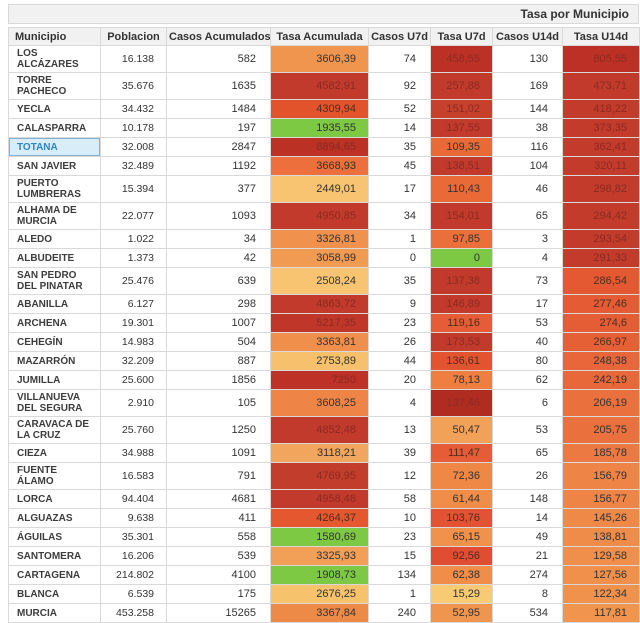  Describe the element at coordinates (324, 258) in the screenshot. I see `table-row: ALBUDEITE 1.373 42 3058,99 0 0 4 291,33` at that location.